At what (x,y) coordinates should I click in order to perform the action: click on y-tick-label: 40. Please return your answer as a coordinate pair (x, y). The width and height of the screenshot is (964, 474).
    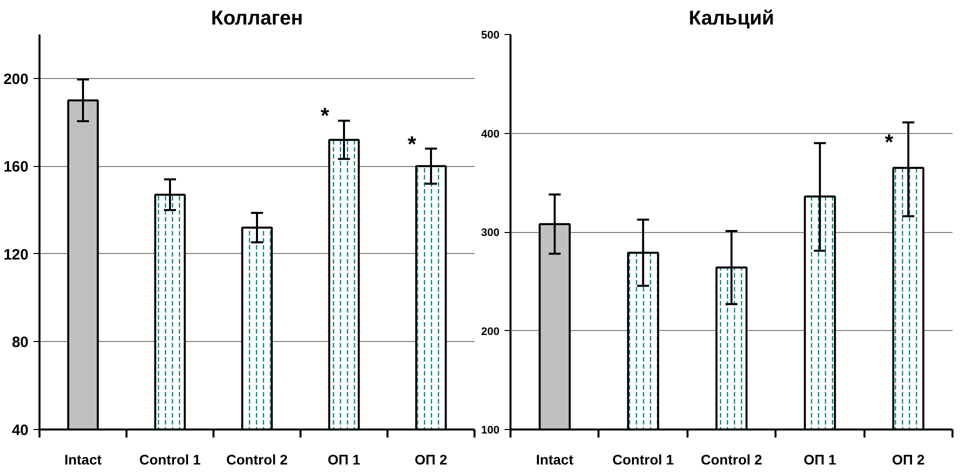
    Looking at the image, I should click on (20, 430).